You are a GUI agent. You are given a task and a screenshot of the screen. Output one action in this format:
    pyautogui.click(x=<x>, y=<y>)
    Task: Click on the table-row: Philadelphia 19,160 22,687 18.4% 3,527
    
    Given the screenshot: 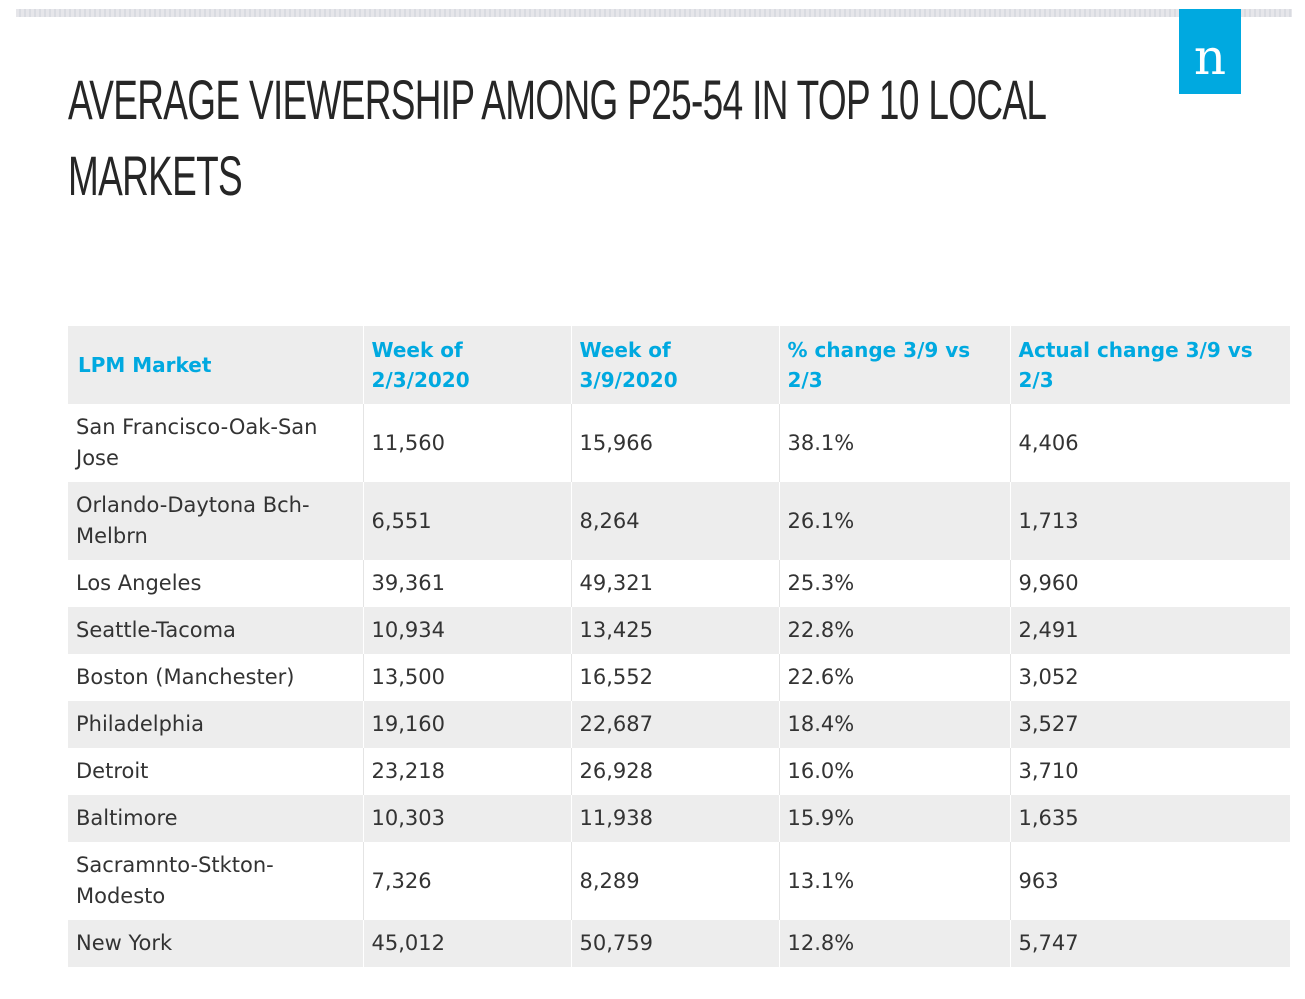 What is the action you would take?
    pyautogui.click(x=679, y=724)
    